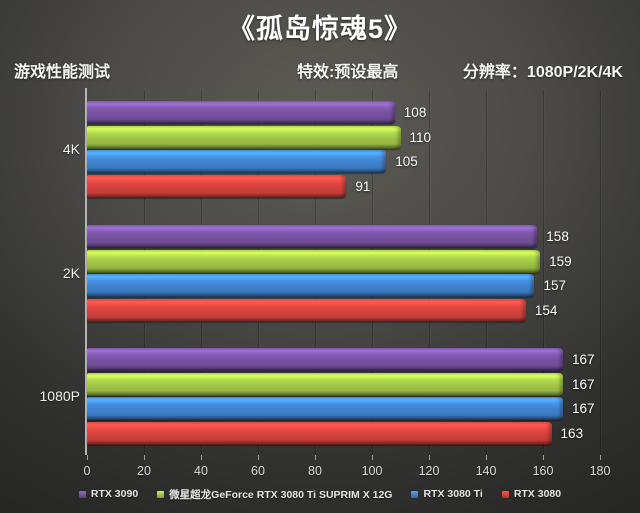 The height and width of the screenshot is (513, 640). Describe the element at coordinates (363, 186) in the screenshot. I see `bar-value-label: 91` at that location.